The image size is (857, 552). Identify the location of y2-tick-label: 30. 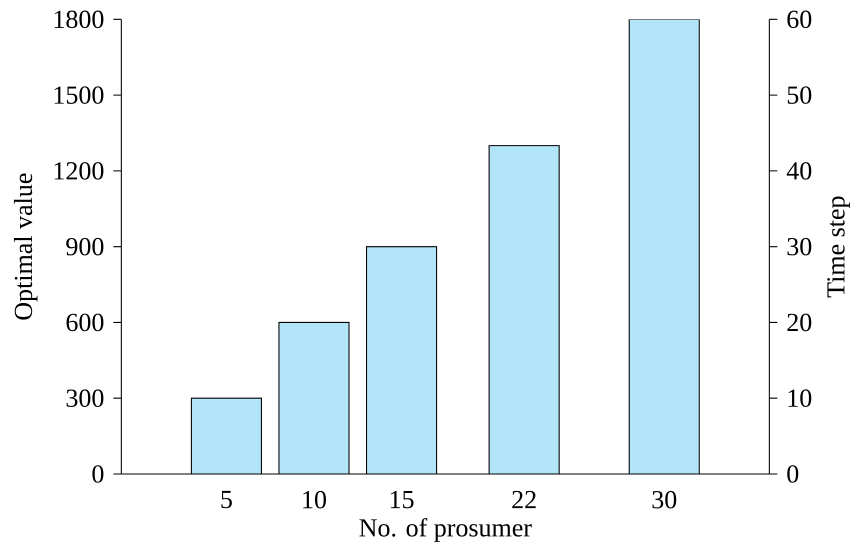
(800, 247).